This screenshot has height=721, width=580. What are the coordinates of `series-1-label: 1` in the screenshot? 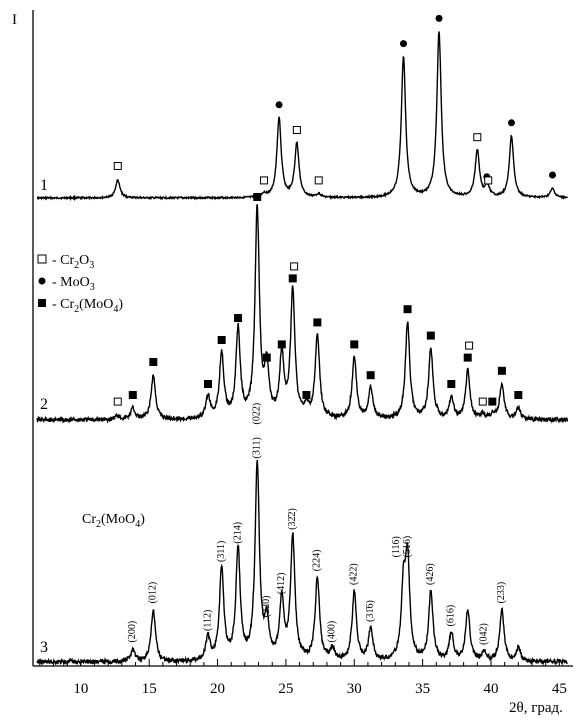 It's located at (44, 185).